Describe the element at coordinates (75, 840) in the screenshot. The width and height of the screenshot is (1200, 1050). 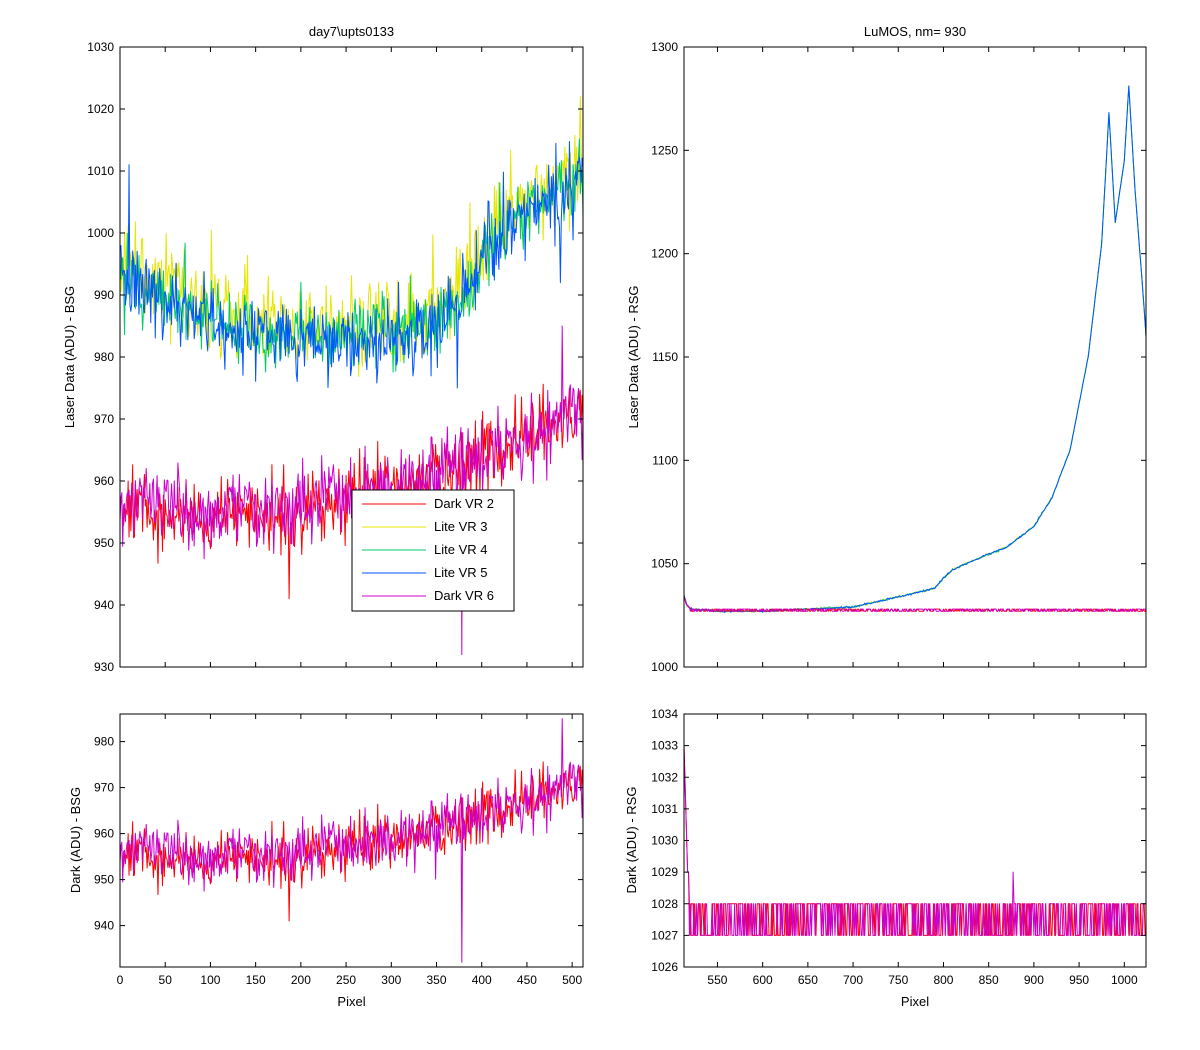
I see `y-axis-label: Dark (ADU) - BSG` at that location.